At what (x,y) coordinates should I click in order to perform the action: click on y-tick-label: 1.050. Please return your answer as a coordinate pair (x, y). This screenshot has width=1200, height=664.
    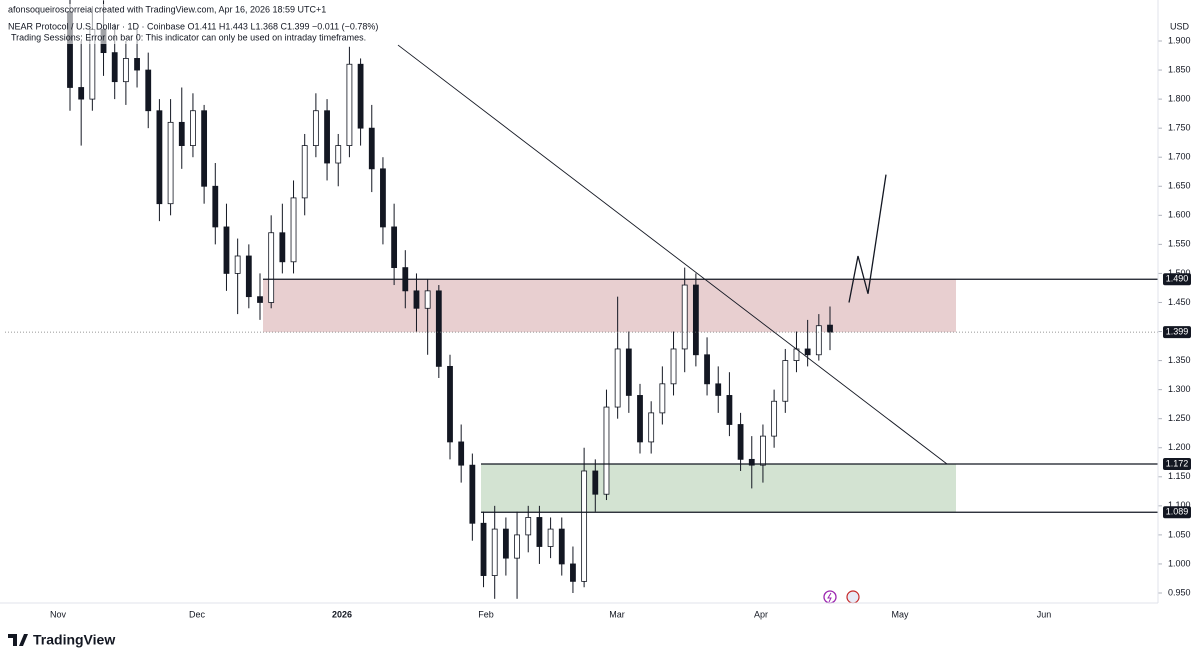
    Looking at the image, I should click on (1179, 534).